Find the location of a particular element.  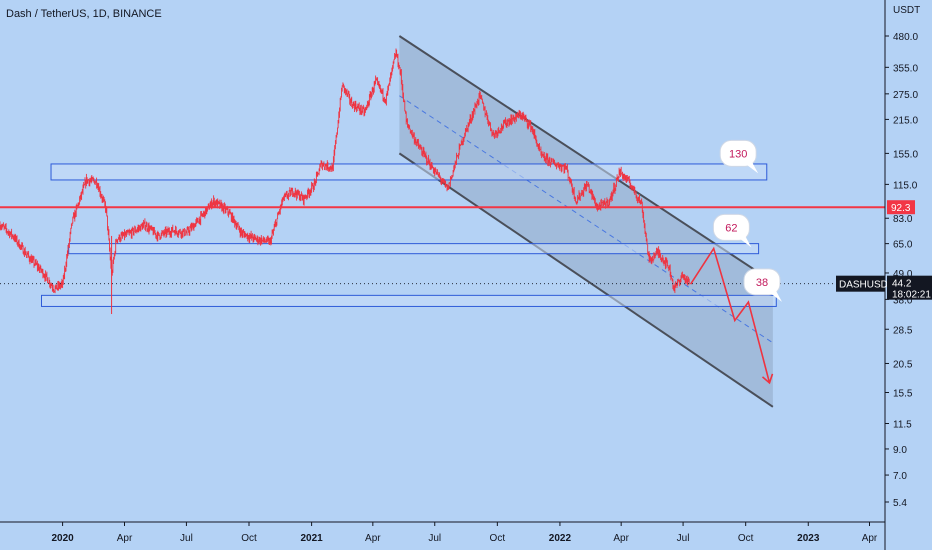

currency-label: USDT is located at coordinates (906, 10).